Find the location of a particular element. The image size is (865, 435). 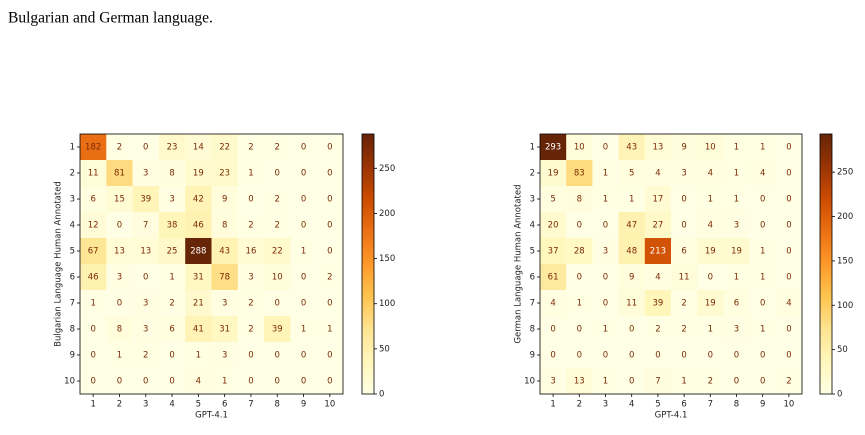

cell-label: 78 is located at coordinates (224, 278).